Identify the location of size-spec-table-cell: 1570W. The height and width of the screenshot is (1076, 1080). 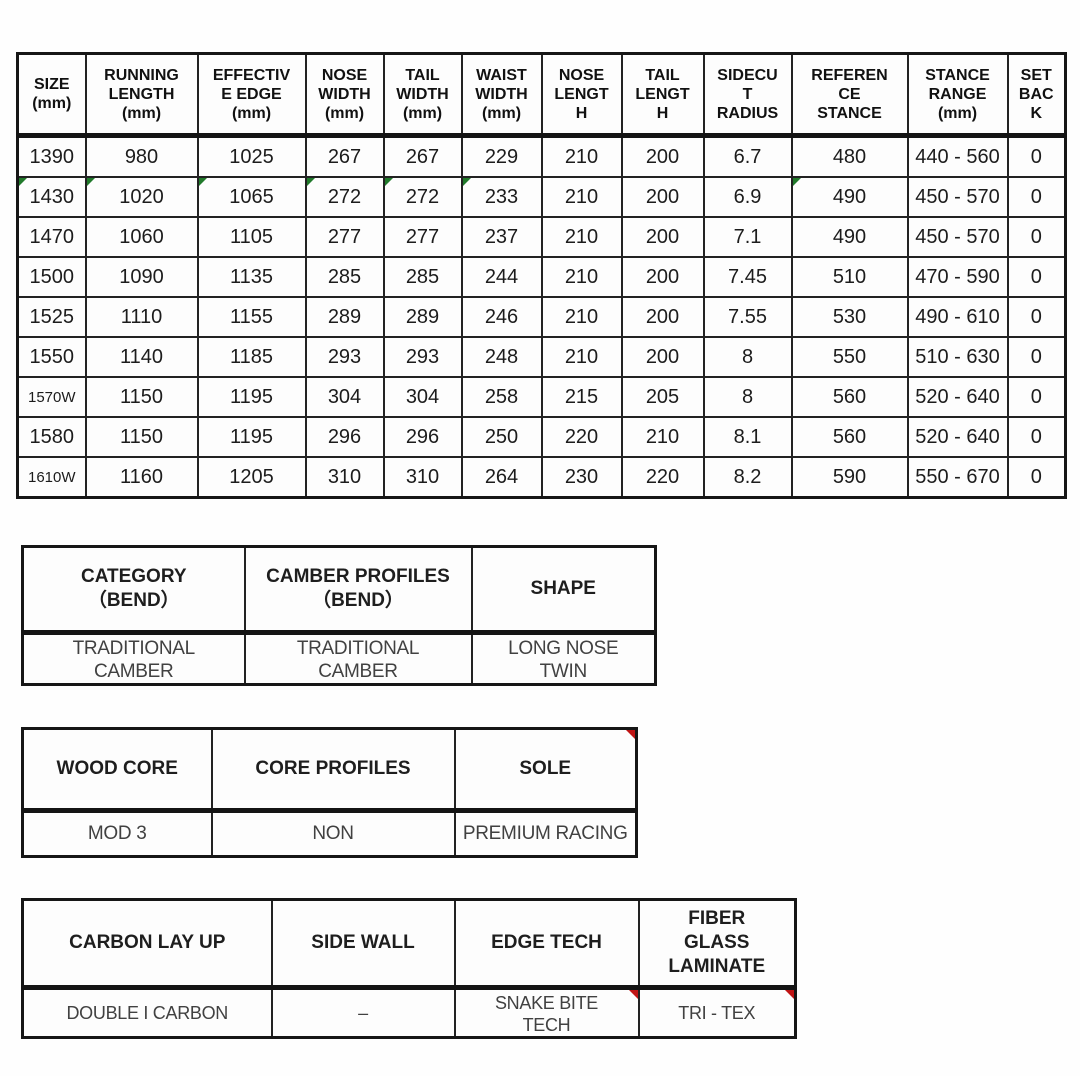
(51, 397).